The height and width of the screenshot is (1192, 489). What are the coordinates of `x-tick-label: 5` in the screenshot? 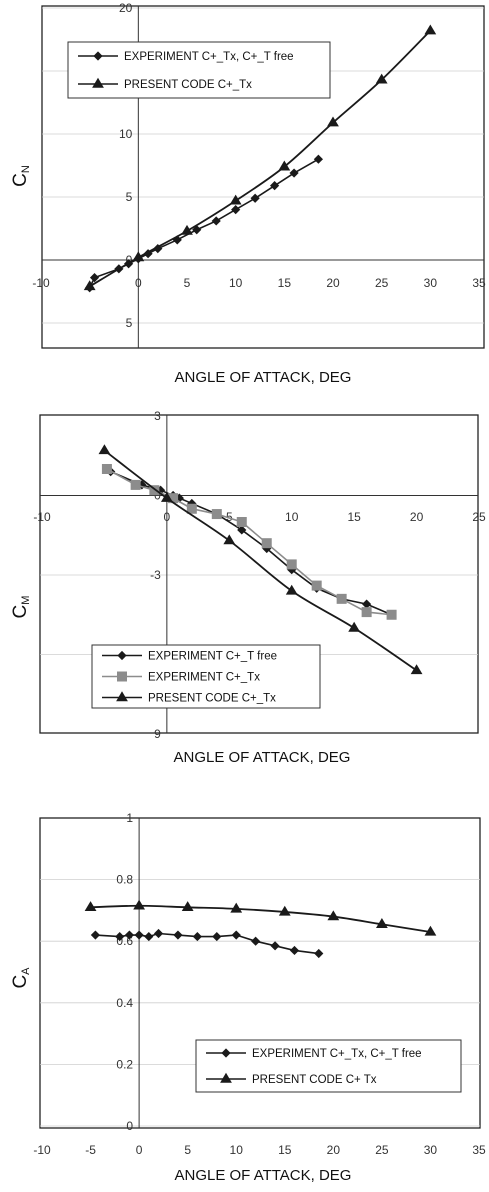 It's located at (187, 1150).